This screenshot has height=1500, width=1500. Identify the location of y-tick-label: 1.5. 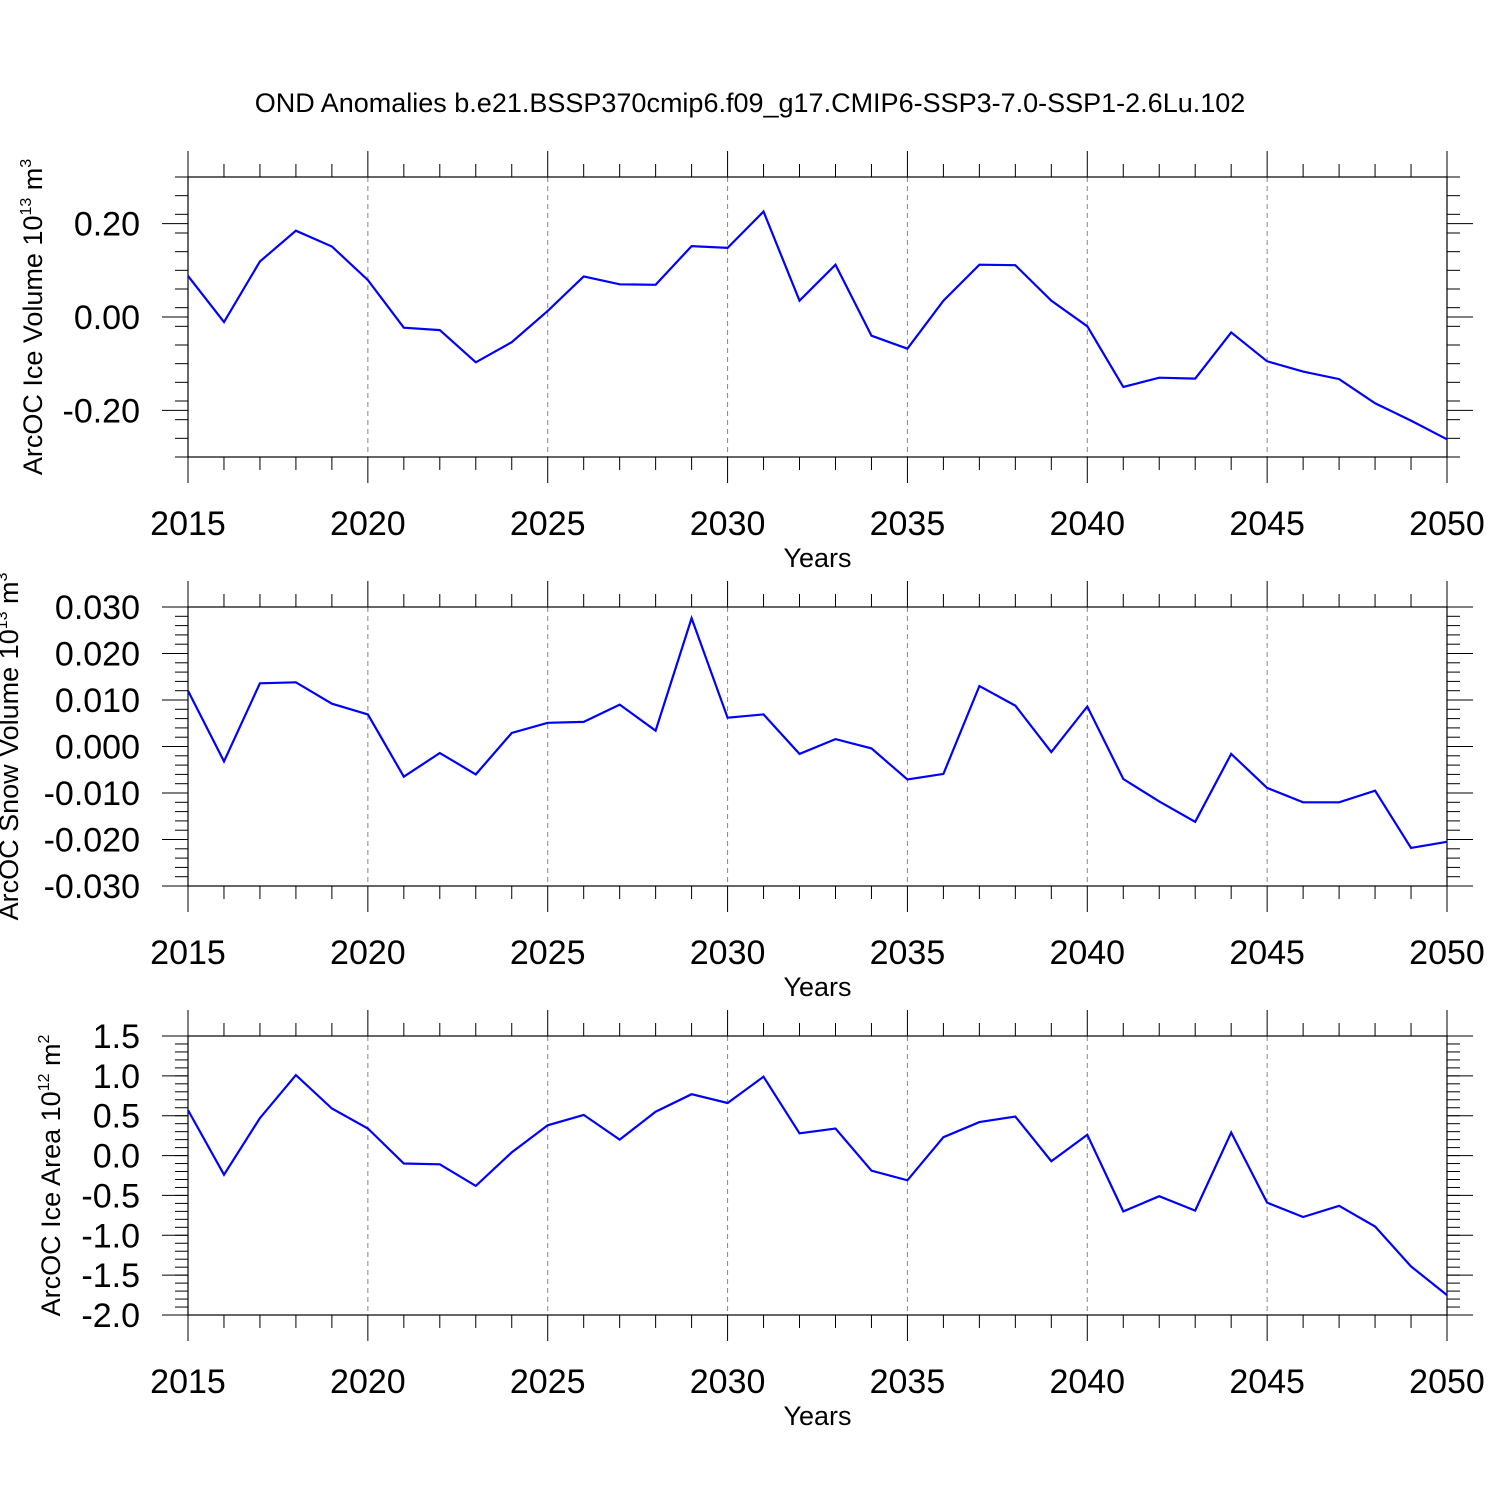
(116, 1037).